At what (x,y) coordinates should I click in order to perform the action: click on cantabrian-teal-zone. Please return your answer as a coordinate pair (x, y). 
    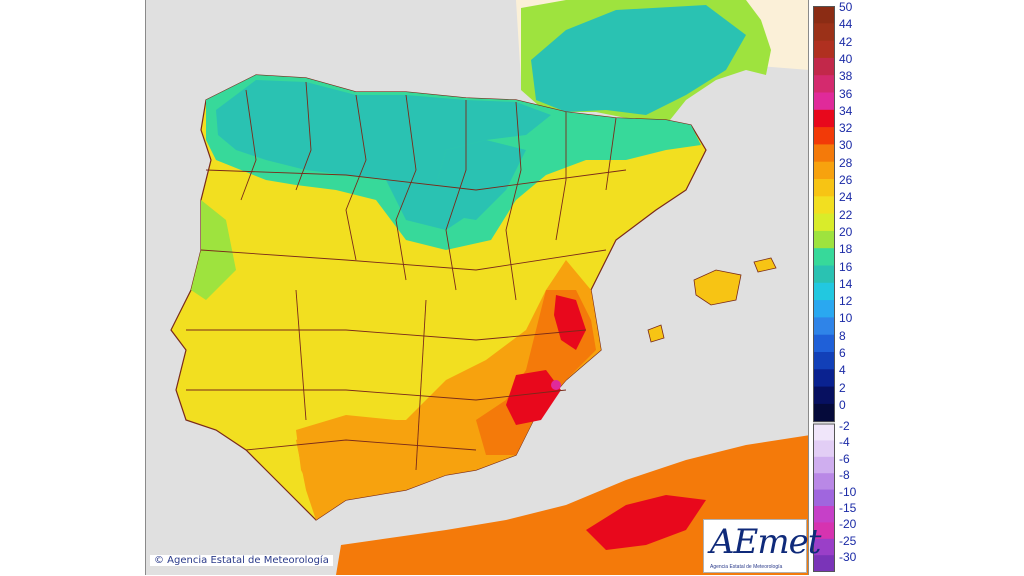
    Looking at the image, I should click on (383, 155).